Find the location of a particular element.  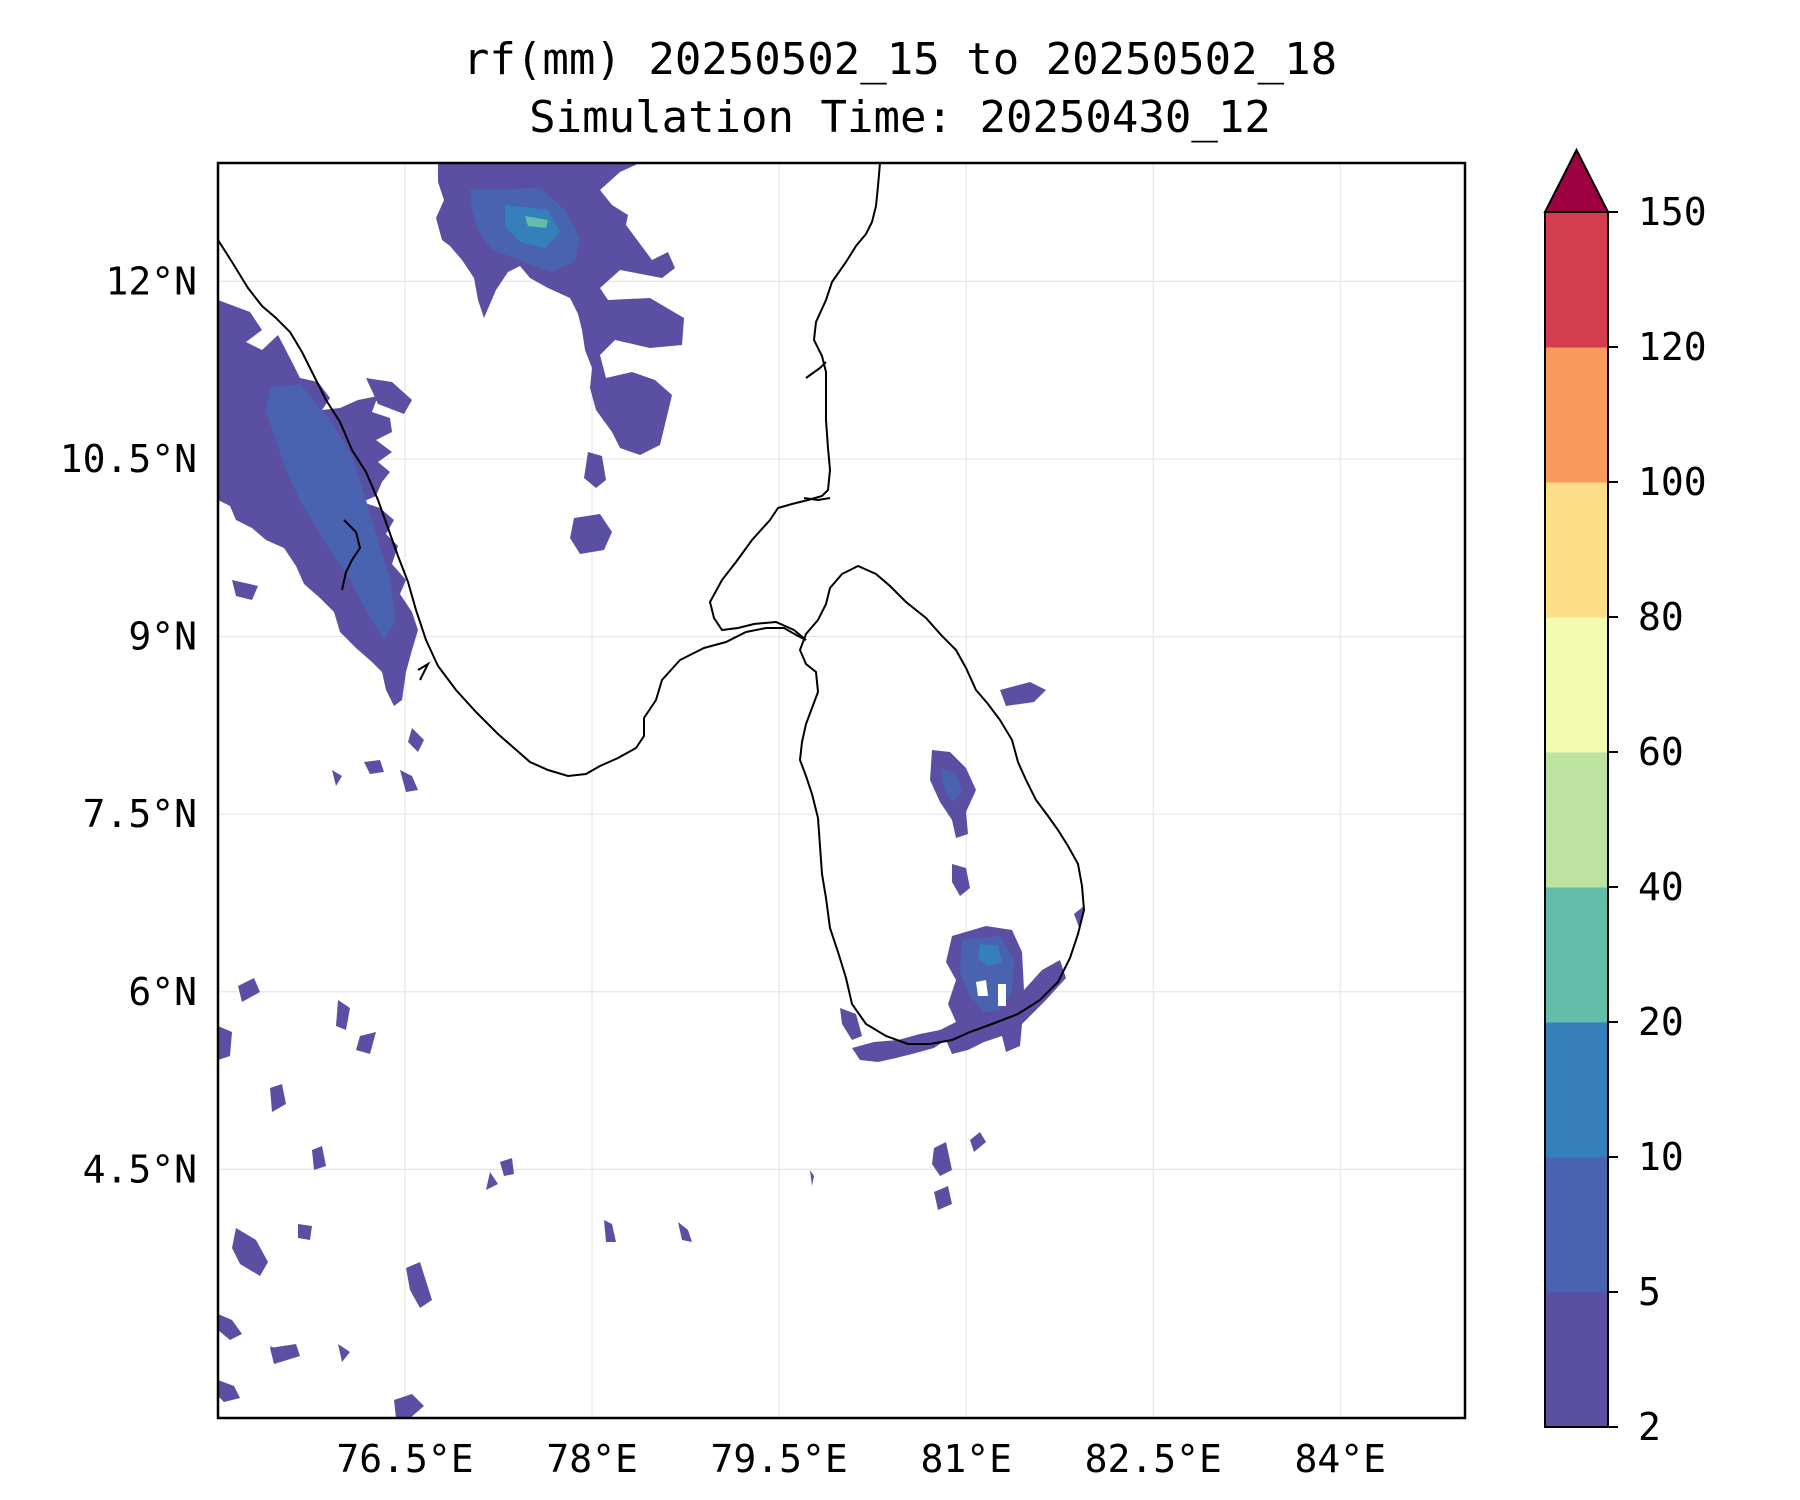

lon-tick-label: 79.5°E is located at coordinates (779, 1459).